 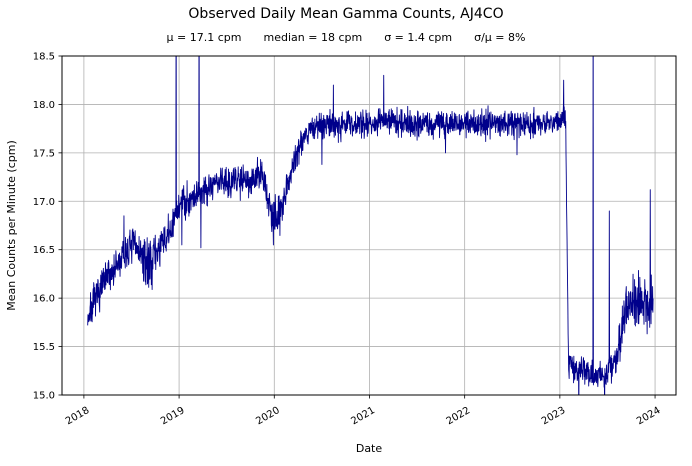 I want to click on y-tick-label: 18.0, so click(x=44, y=105).